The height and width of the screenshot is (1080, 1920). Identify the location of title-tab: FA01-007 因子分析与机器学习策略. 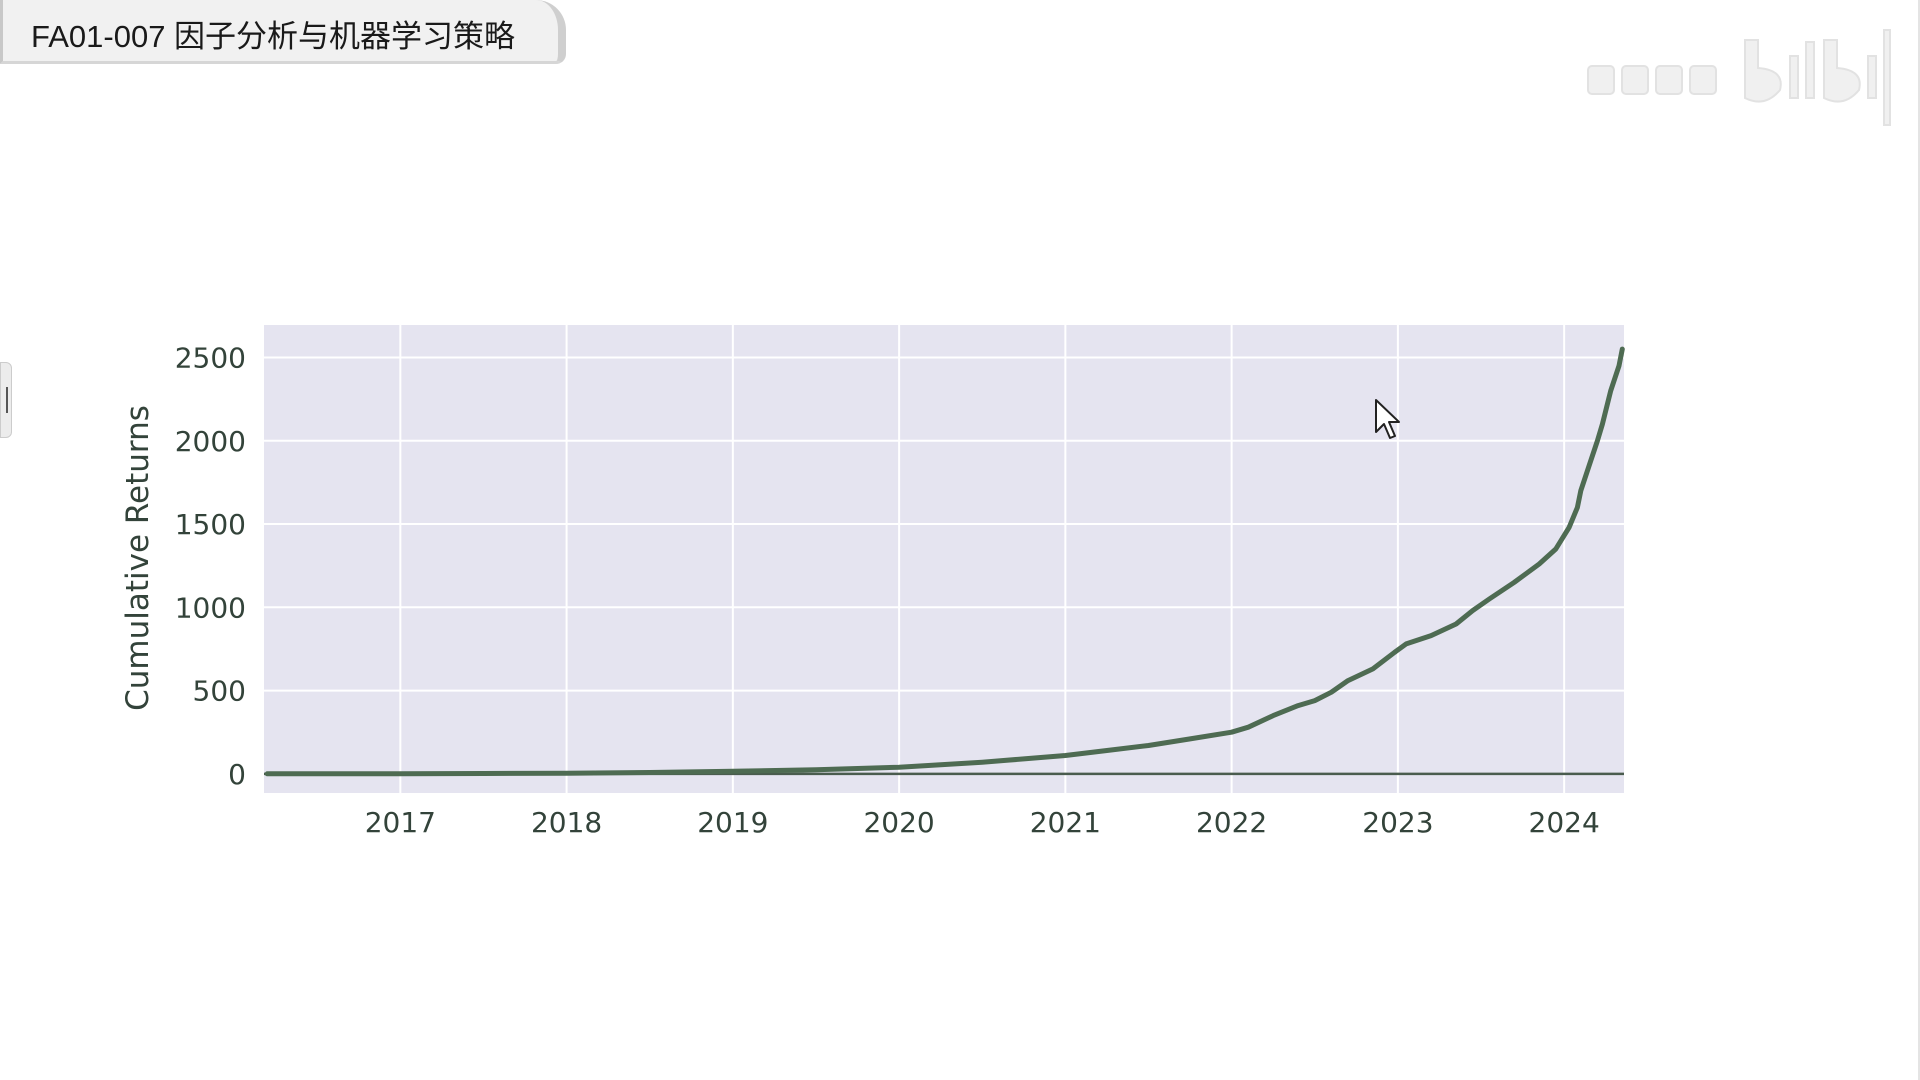
(283, 32).